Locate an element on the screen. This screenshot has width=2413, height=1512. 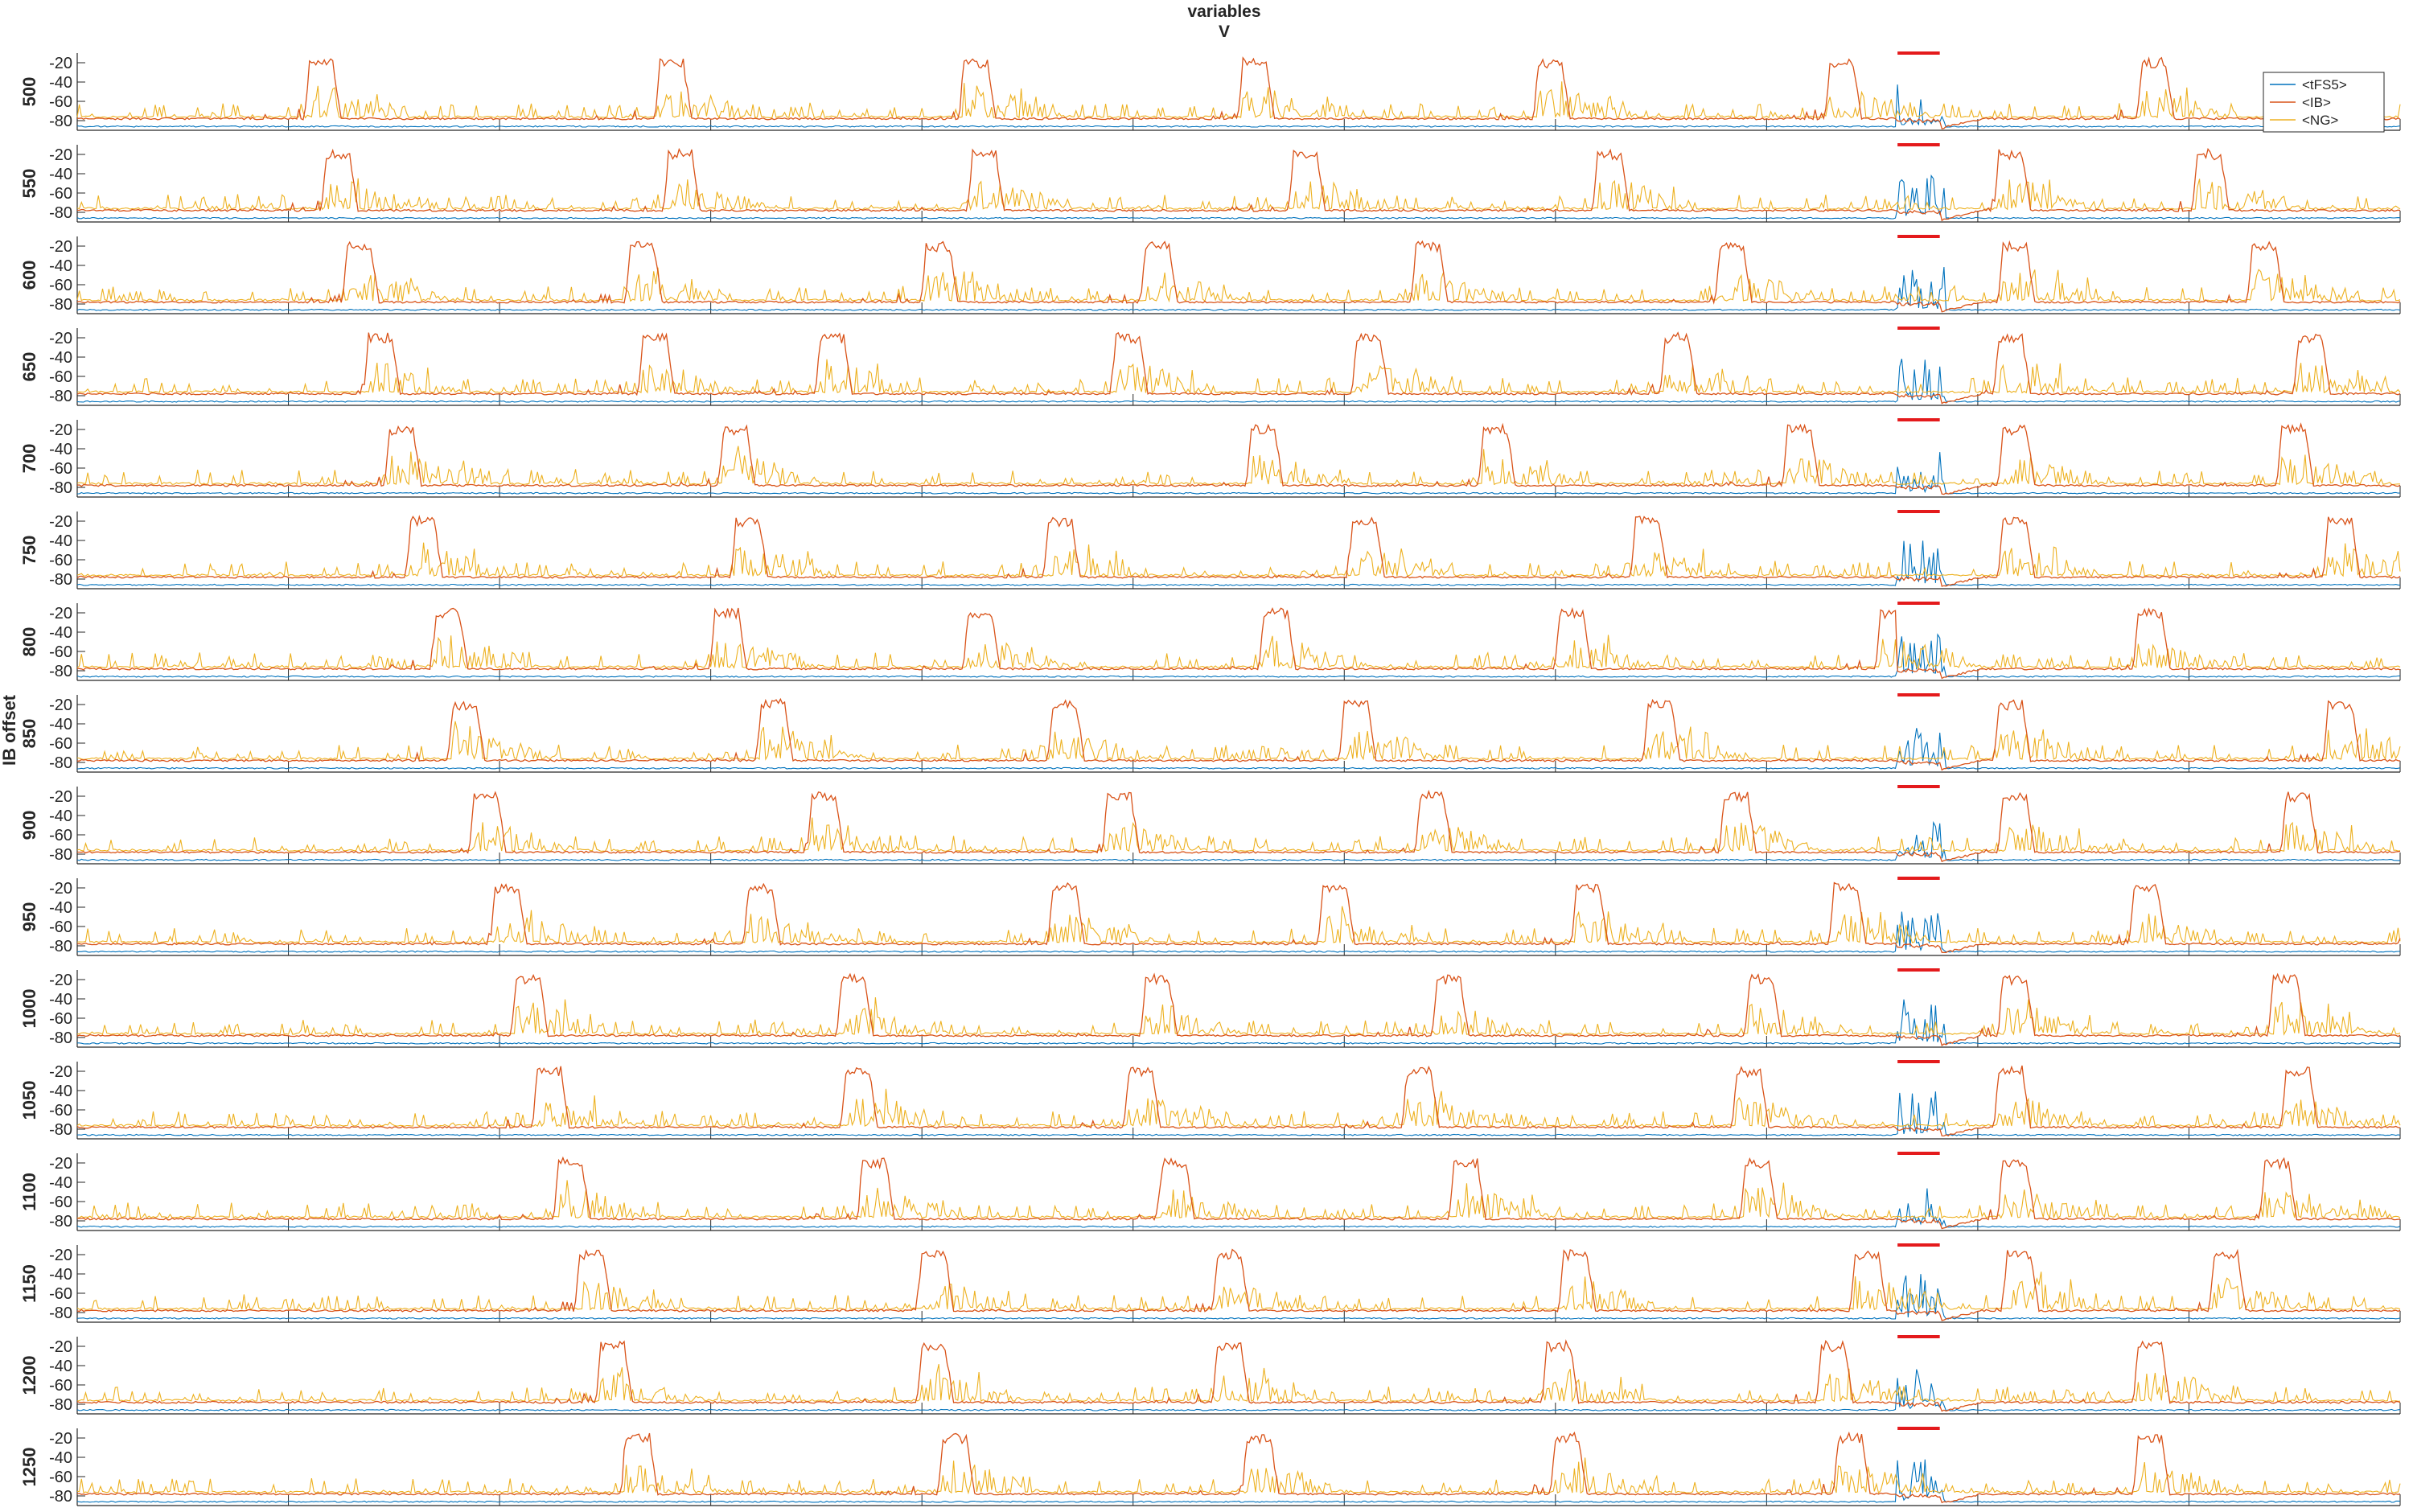
legend-entry: <NG> is located at coordinates (2320, 121).